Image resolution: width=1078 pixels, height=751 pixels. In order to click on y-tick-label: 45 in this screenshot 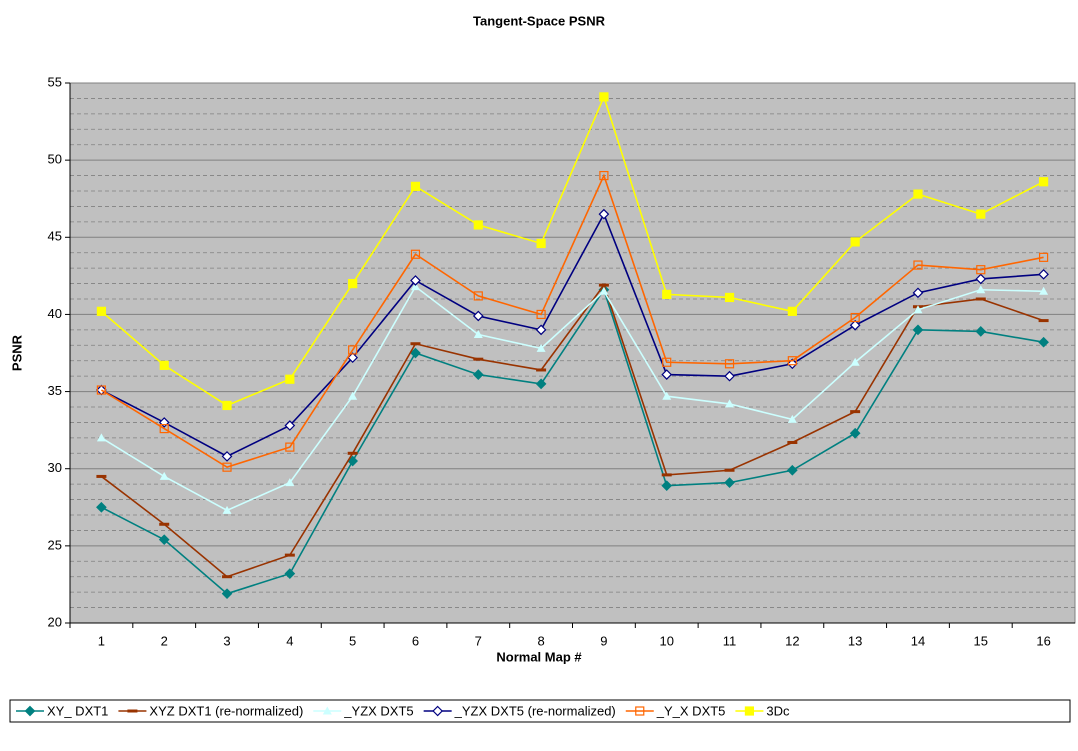, I will do `click(55, 236)`.